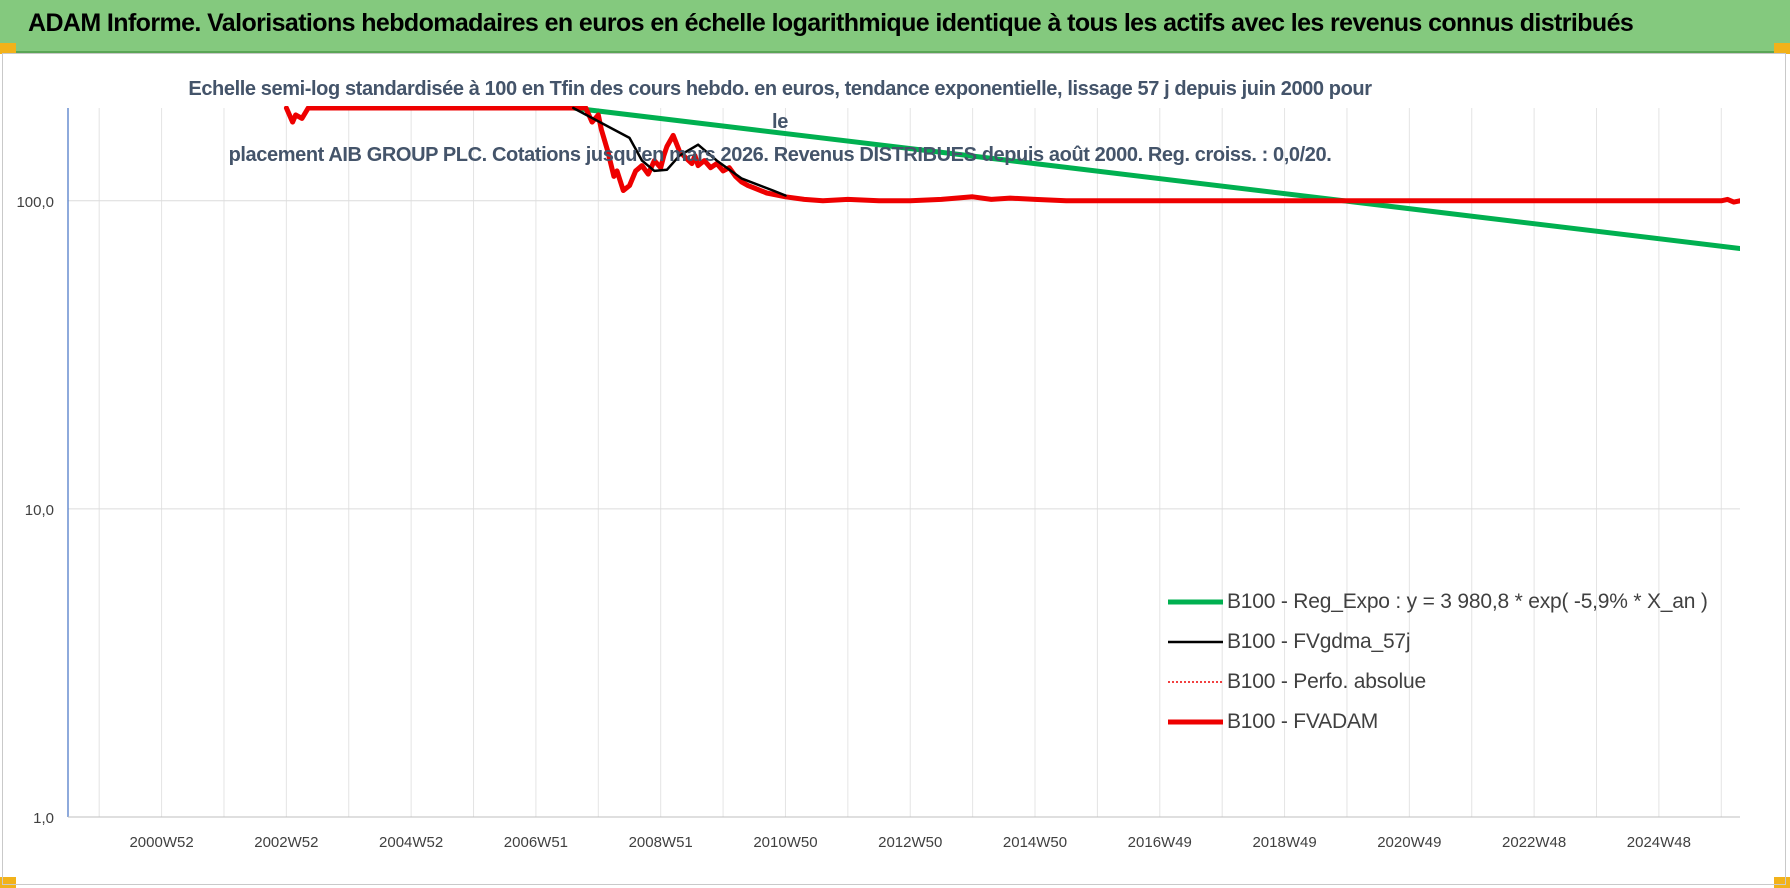 The image size is (1790, 888). I want to click on x-tick-label: 2020W49, so click(1409, 842).